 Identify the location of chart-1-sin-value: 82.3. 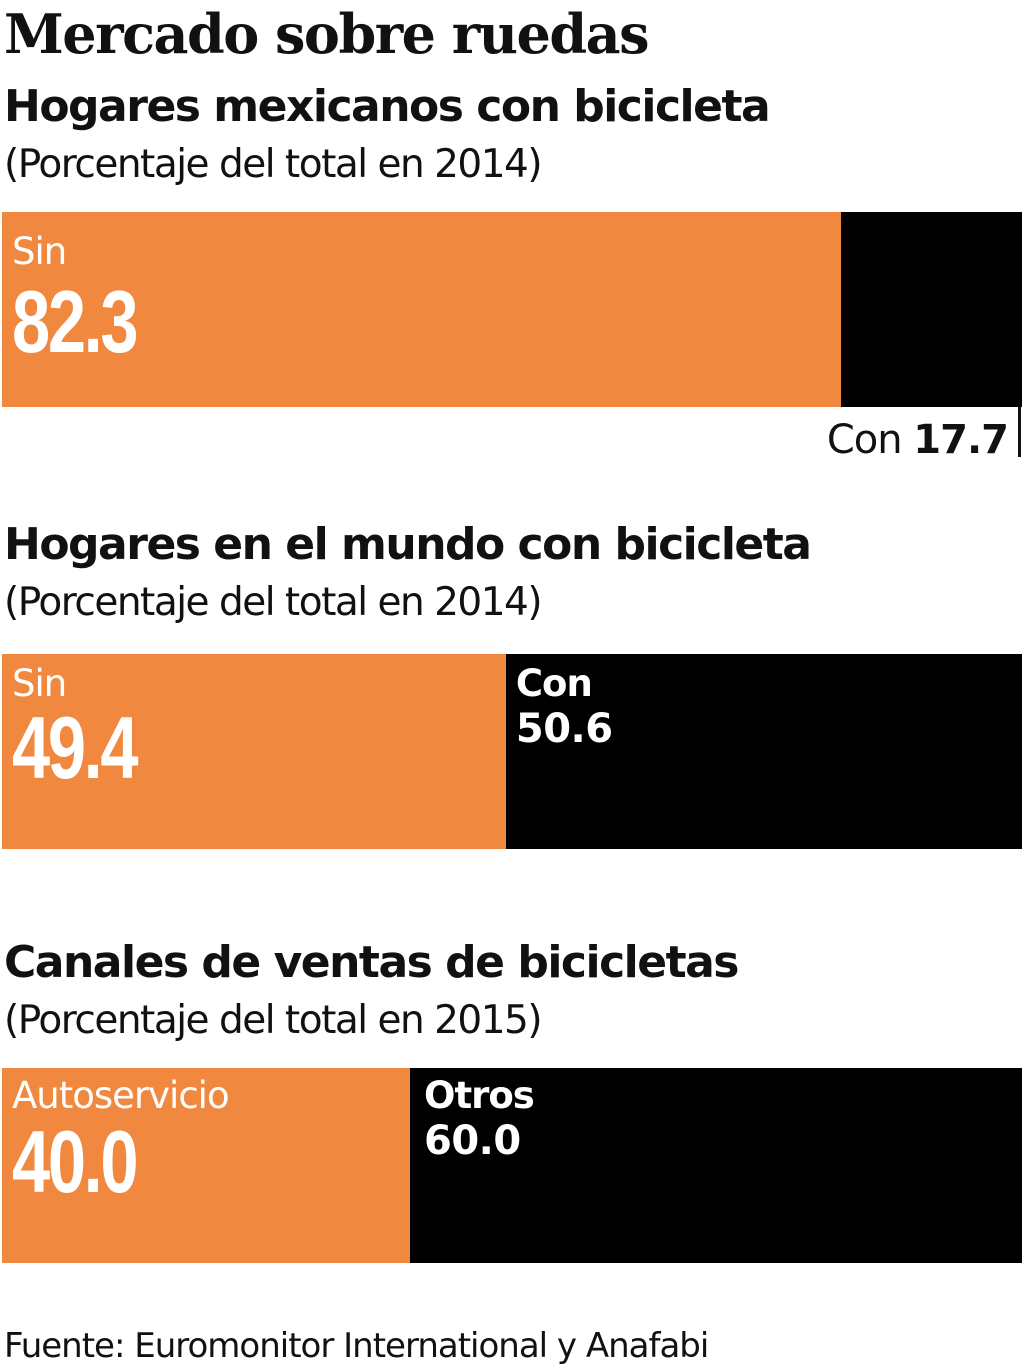
(75, 321).